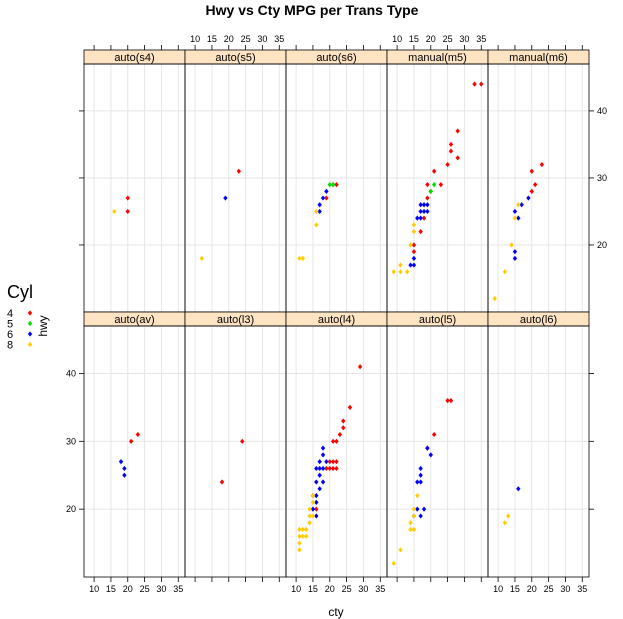  I want to click on panel-auto(s4): auto(s4), so click(134, 181).